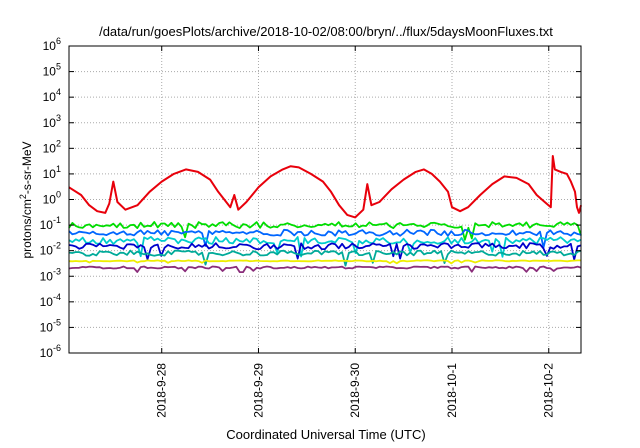  I want to click on y-label-pre: protons/cm, so click(27, 228).